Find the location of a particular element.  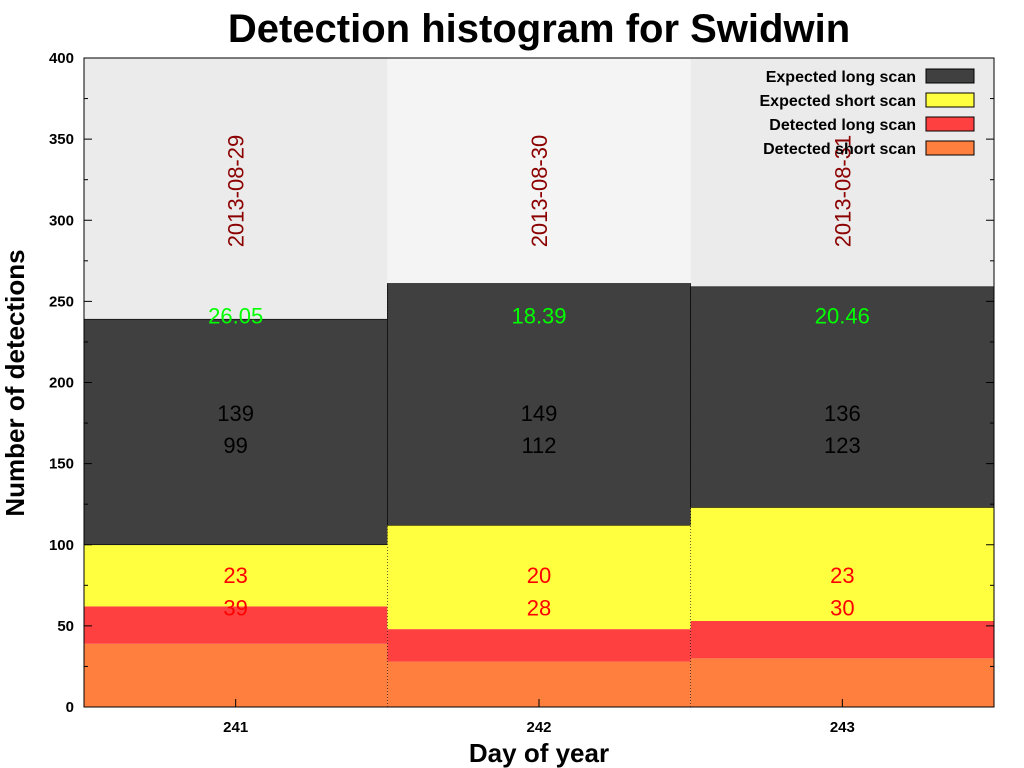

y-tick-label: 0 is located at coordinates (70, 707).